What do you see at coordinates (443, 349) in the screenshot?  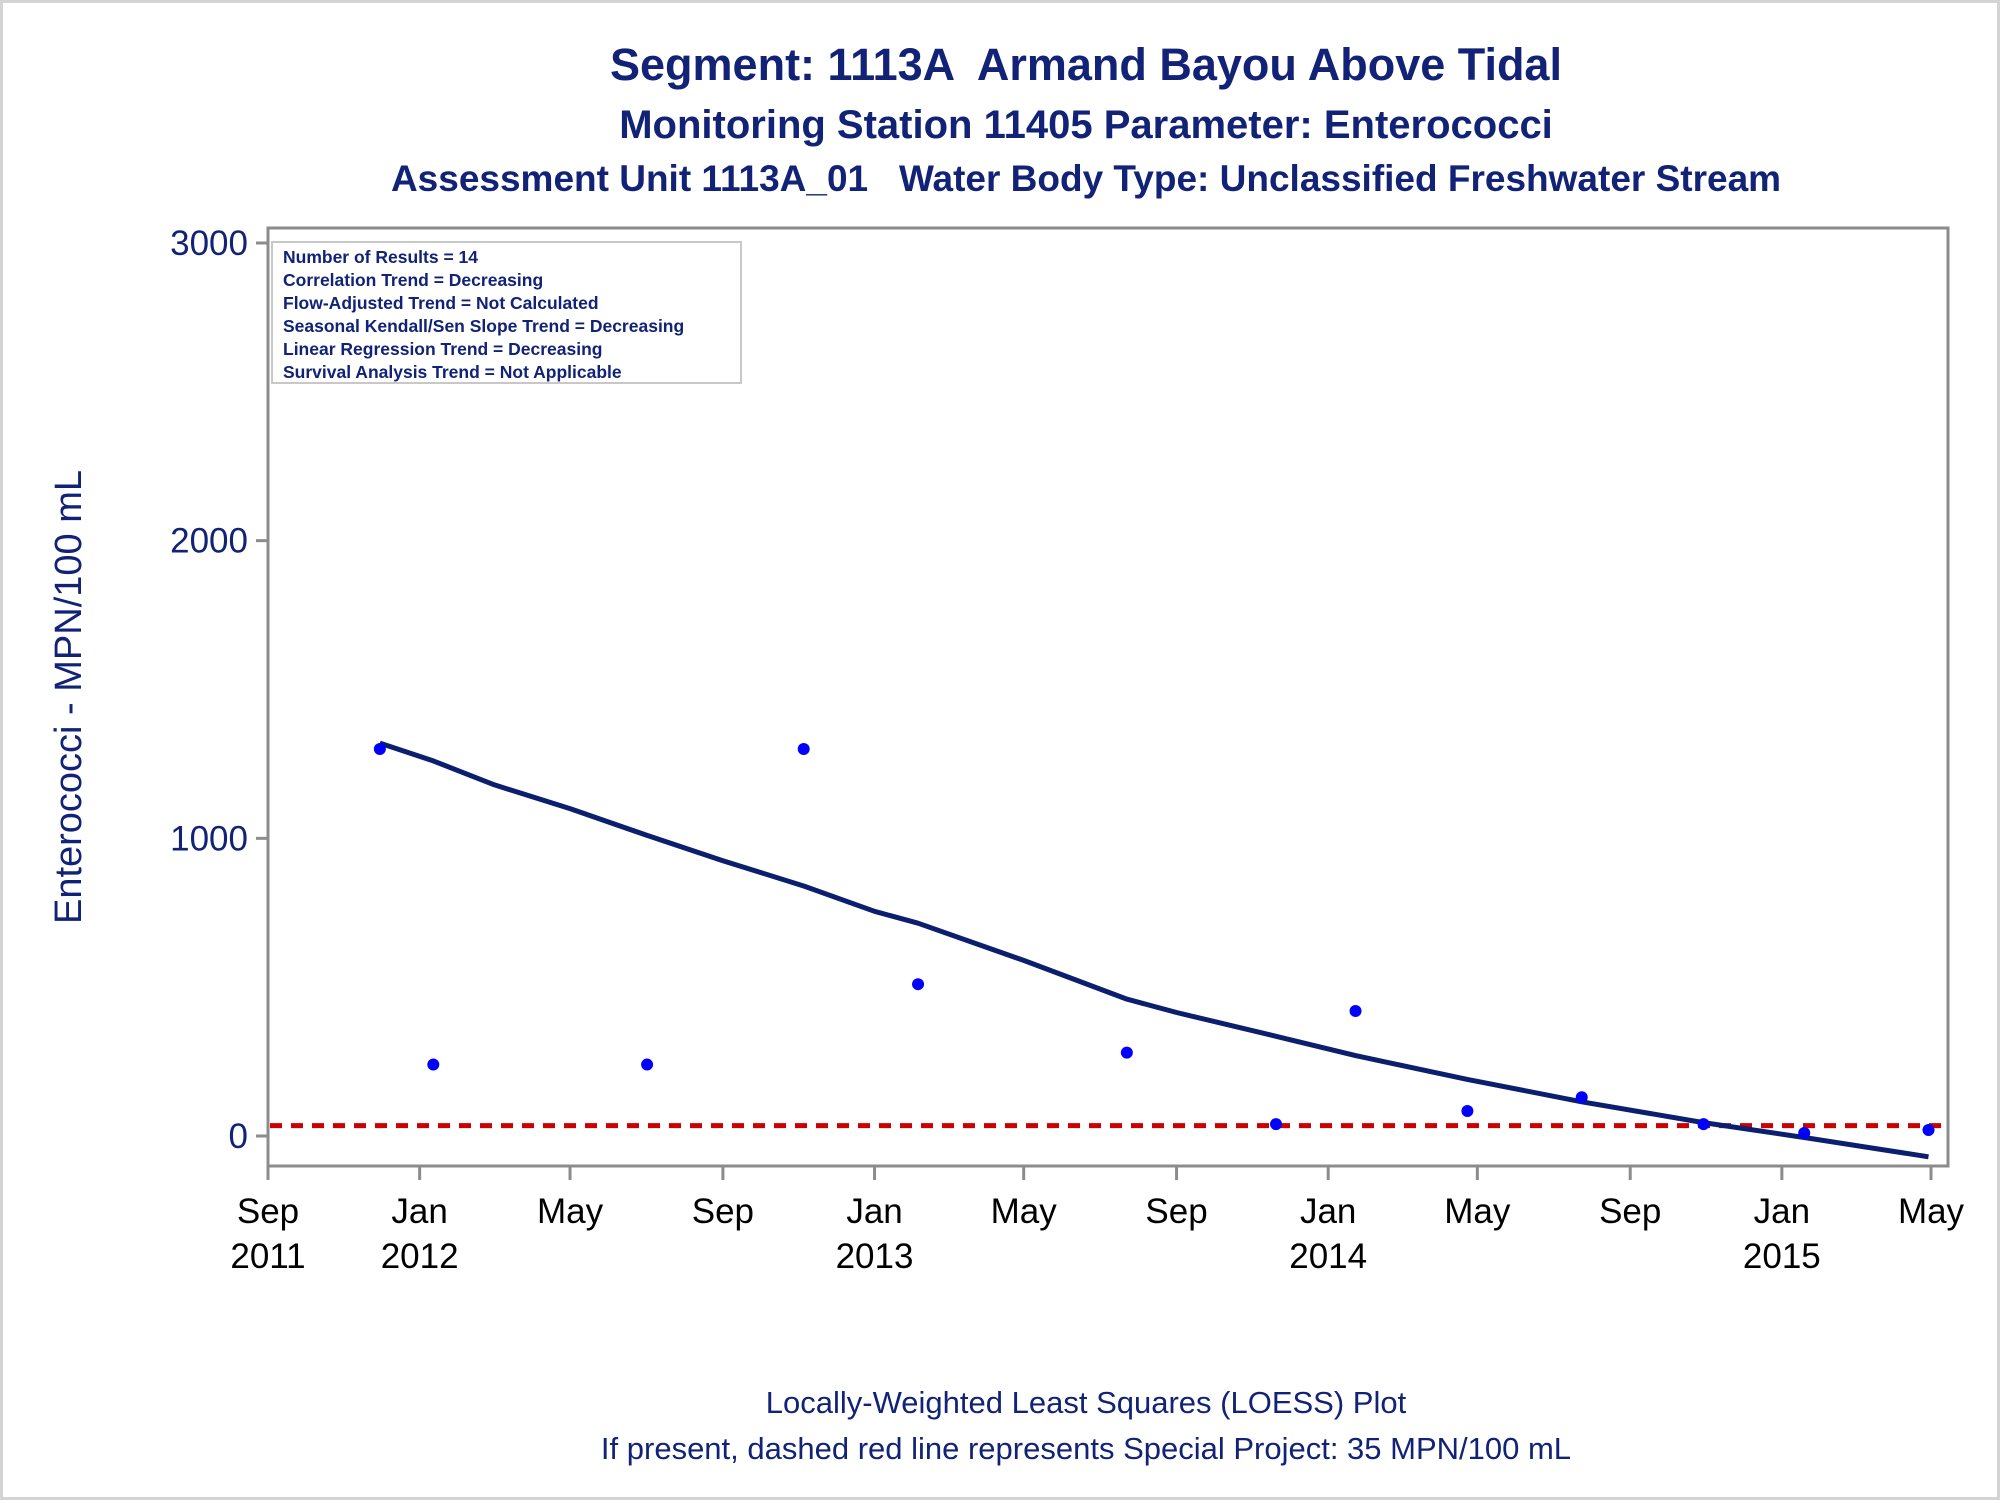 I see `info-line-linear-regression: Linear Regression Trend = Decreasing` at bounding box center [443, 349].